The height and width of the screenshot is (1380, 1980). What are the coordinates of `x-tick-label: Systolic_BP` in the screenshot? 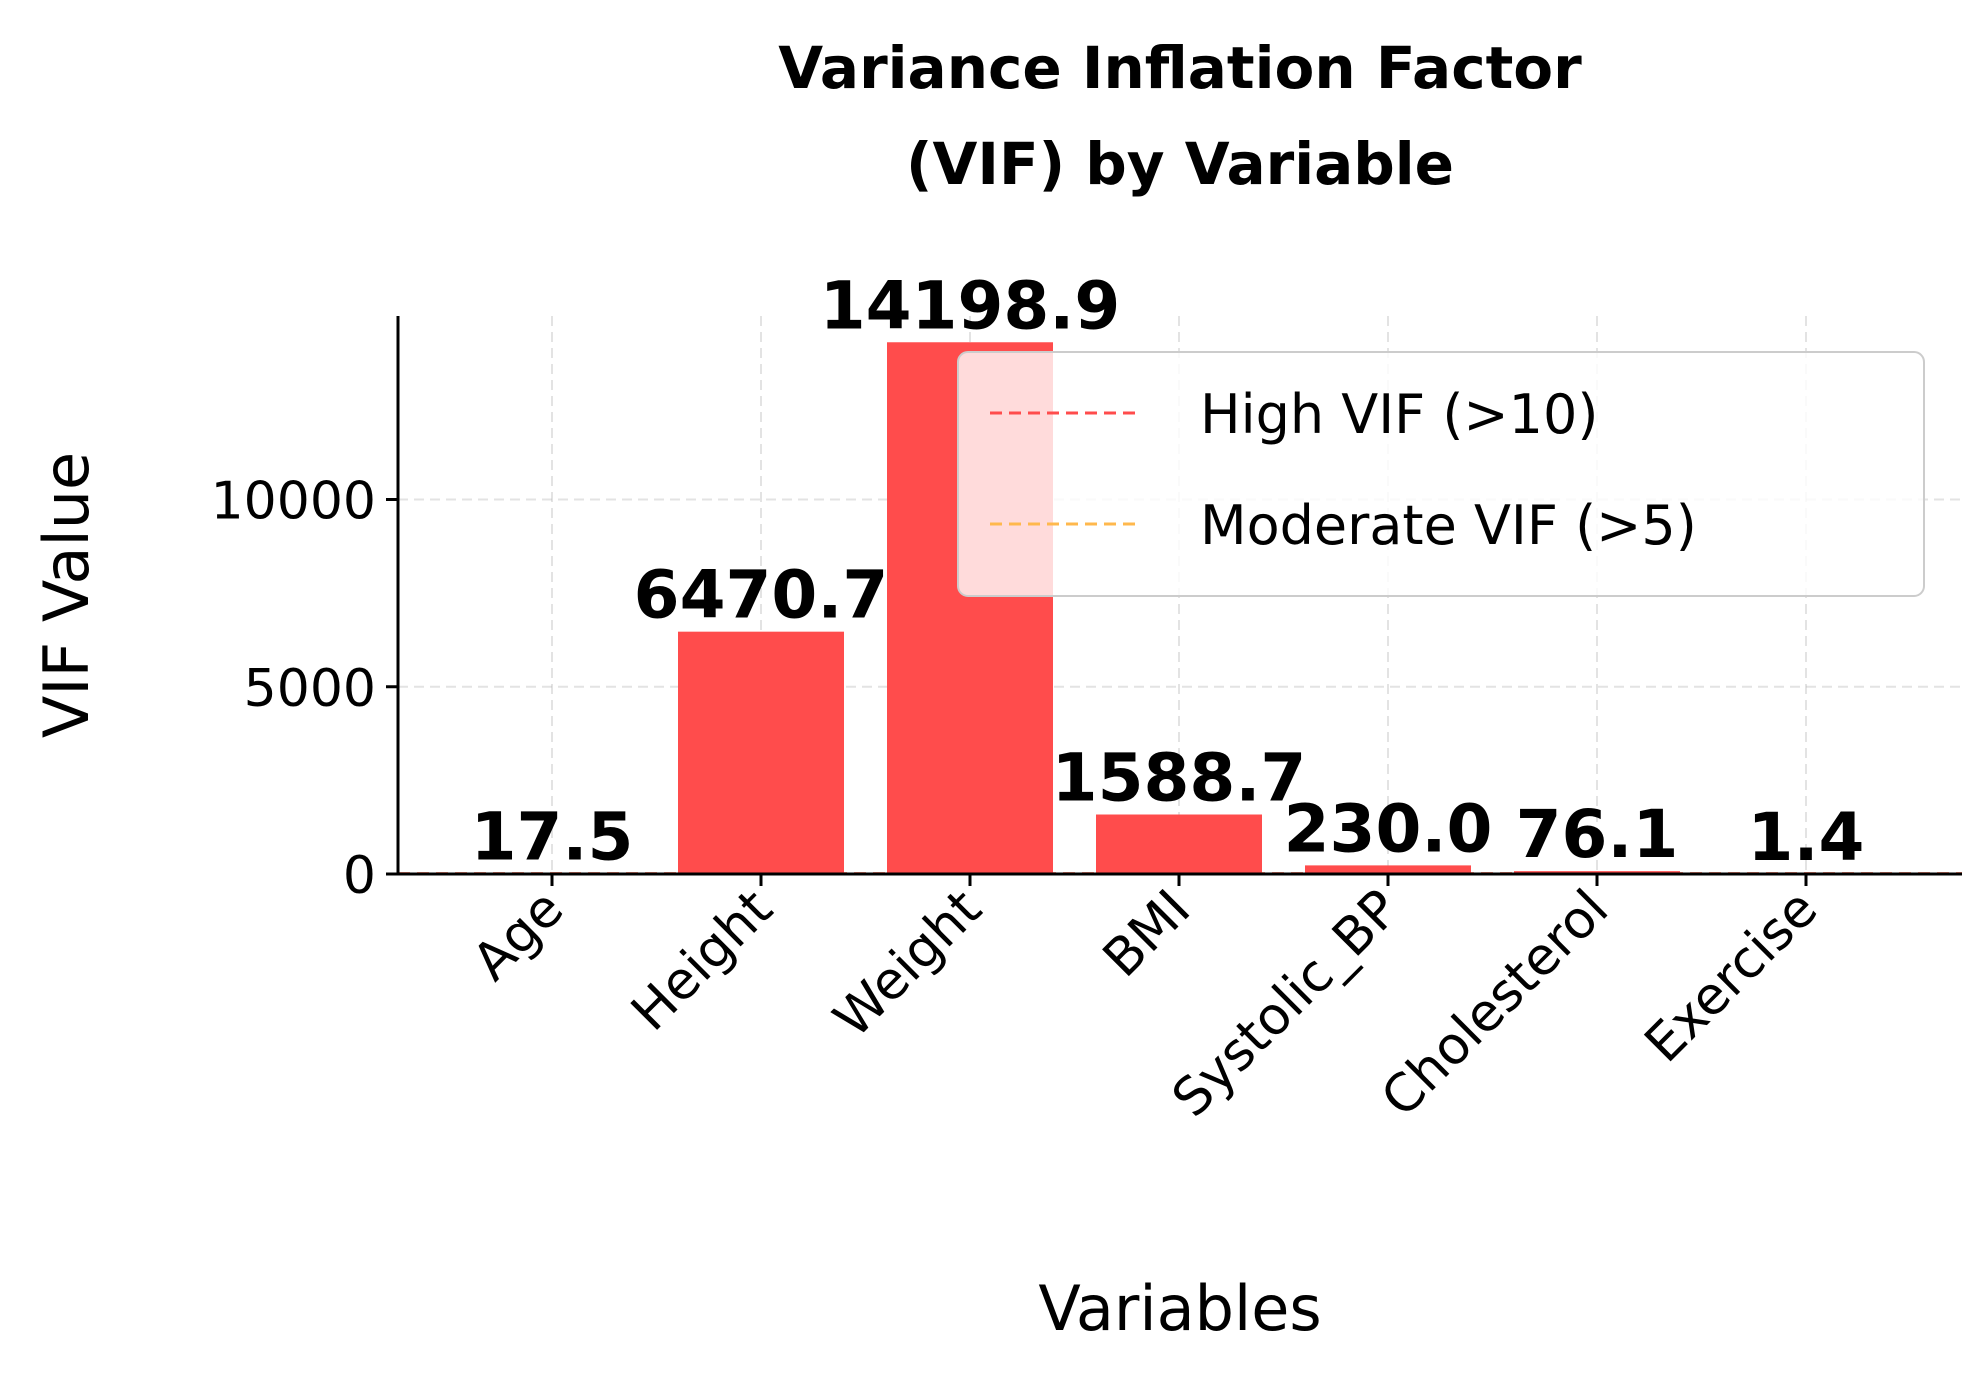 It's located at (1286, 1004).